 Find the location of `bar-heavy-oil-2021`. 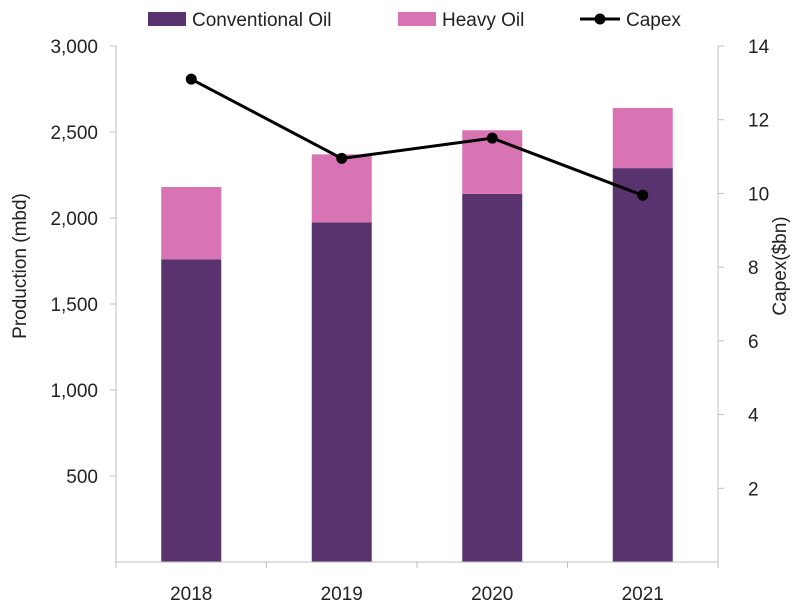

bar-heavy-oil-2021 is located at coordinates (642, 138).